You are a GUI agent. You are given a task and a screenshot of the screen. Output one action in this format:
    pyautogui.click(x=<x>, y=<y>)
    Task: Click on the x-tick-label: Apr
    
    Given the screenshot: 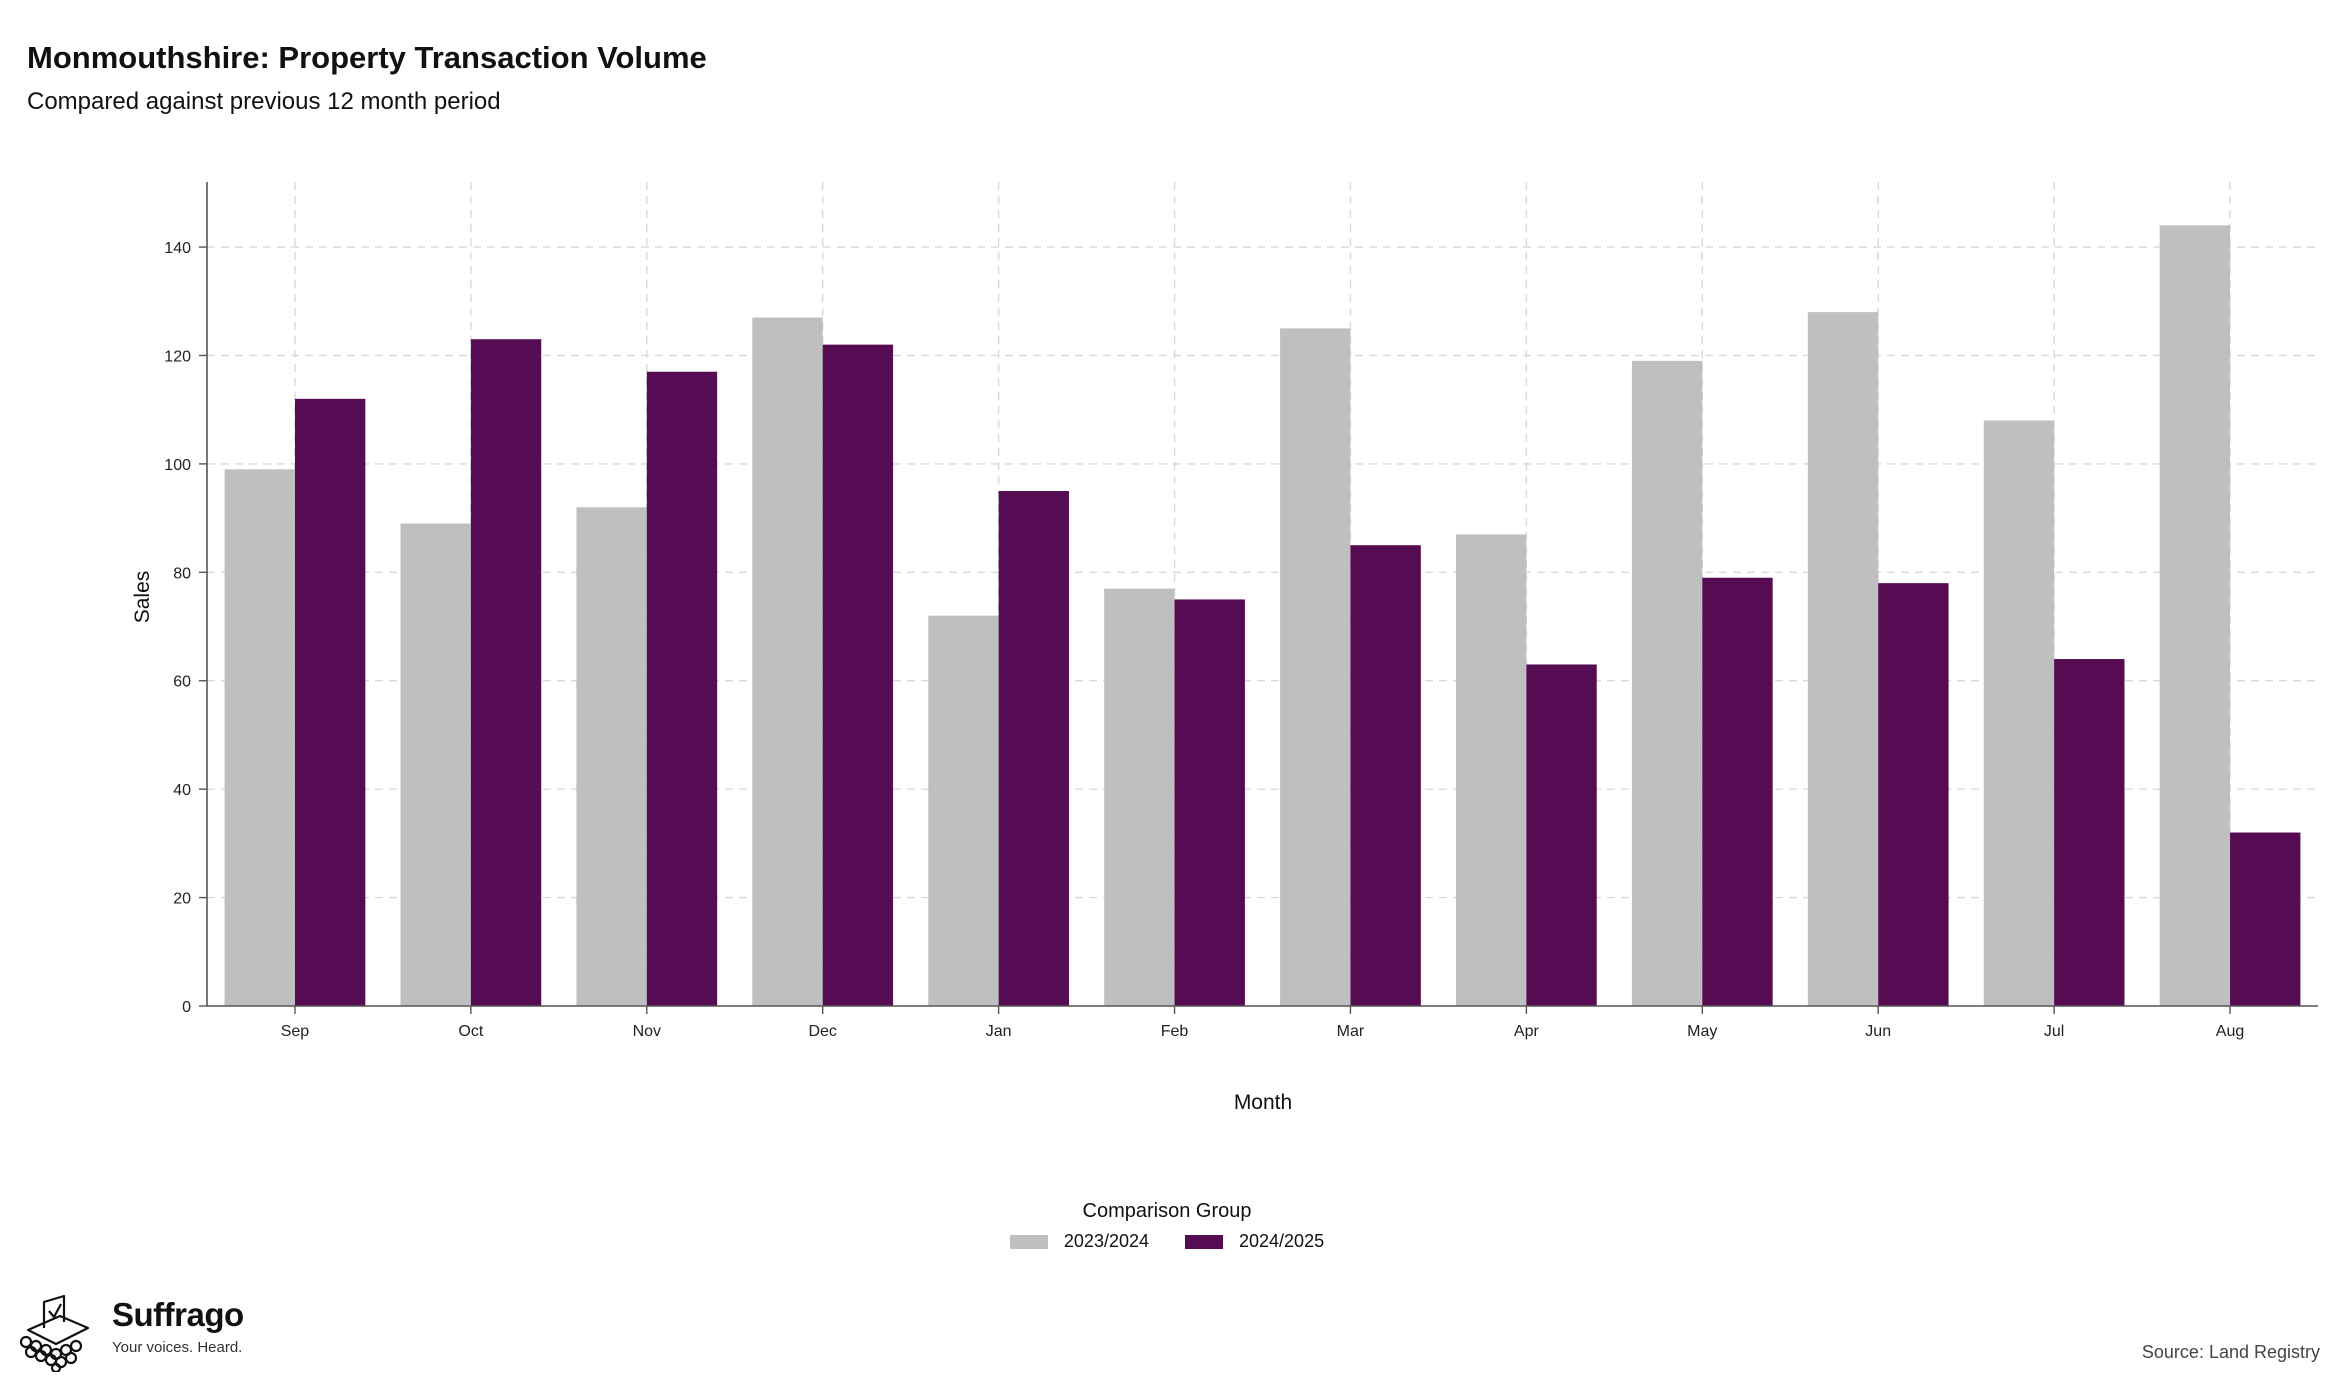 What is the action you would take?
    pyautogui.click(x=1527, y=1031)
    